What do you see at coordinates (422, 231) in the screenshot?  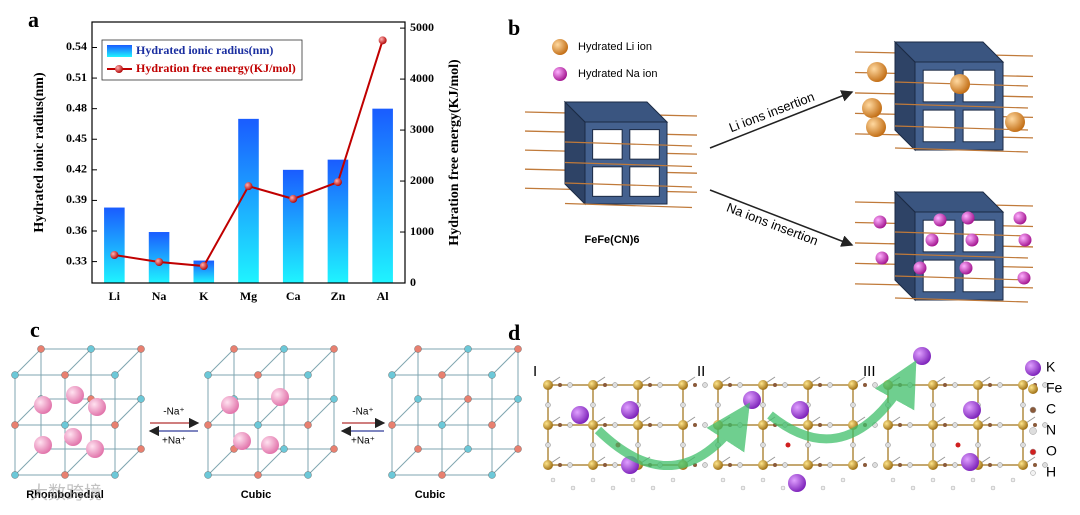 I see `y2-tick-label: 1000` at bounding box center [422, 231].